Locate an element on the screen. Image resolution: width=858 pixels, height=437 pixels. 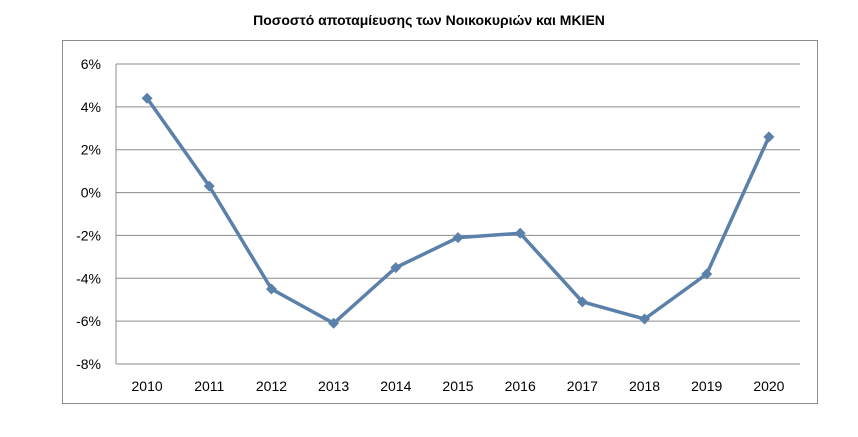
x-tick-label: 2012 is located at coordinates (271, 386).